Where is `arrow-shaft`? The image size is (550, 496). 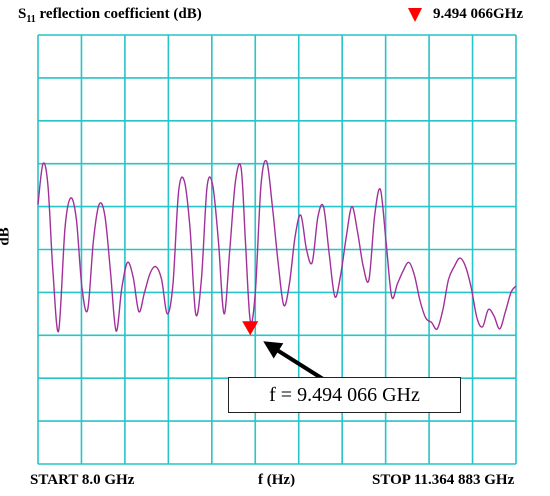
arrow-shaft is located at coordinates (299, 364).